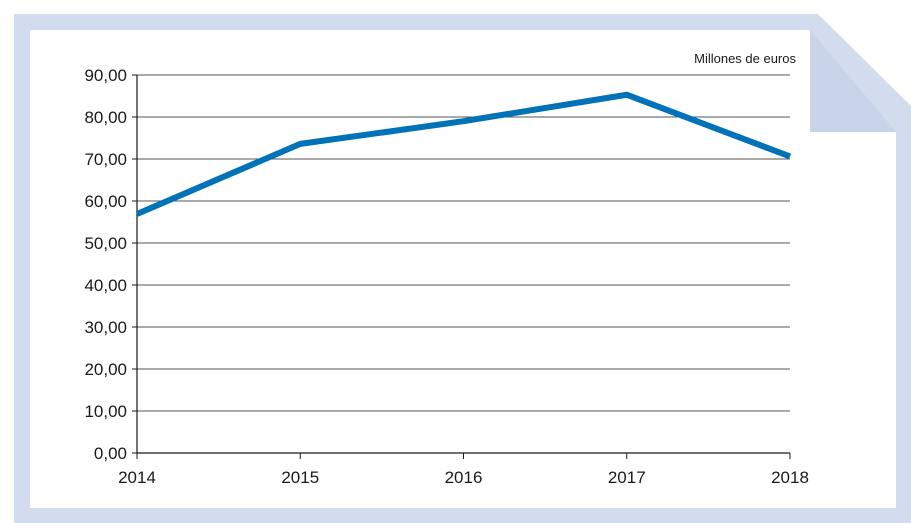 Image resolution: width=911 pixels, height=523 pixels. Describe the element at coordinates (105, 201) in the screenshot. I see `y-tick-label: 60,00` at that location.